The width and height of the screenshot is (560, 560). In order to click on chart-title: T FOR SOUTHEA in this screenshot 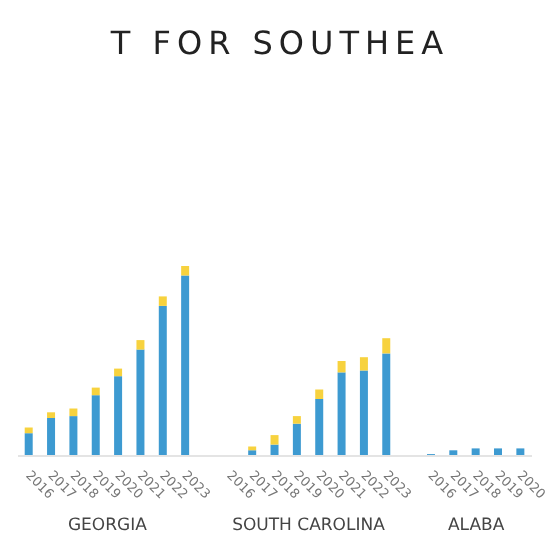, I will do `click(280, 43)`.